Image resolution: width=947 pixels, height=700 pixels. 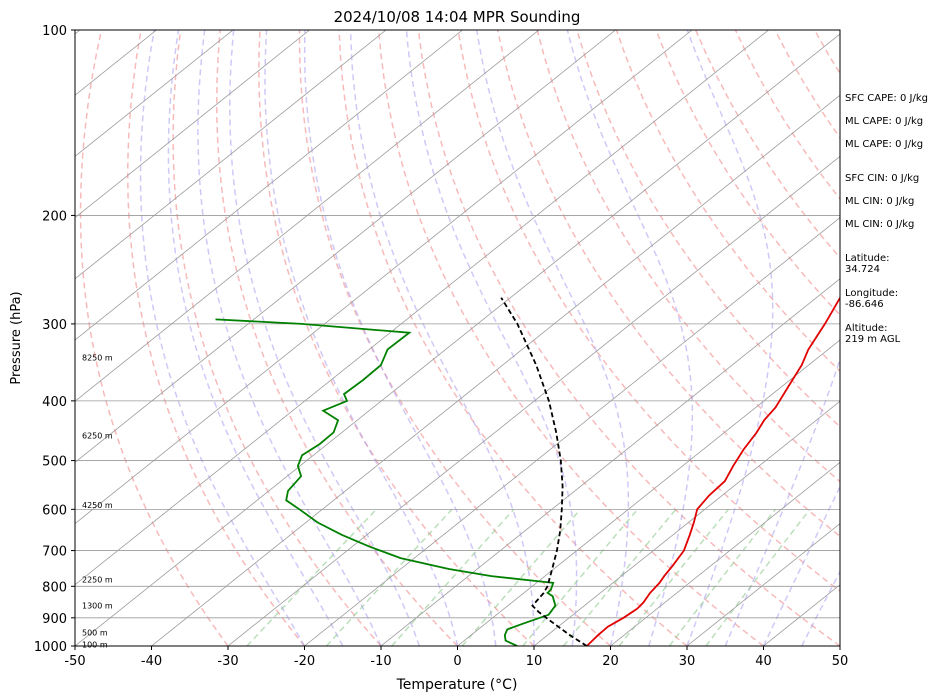 I want to click on x-axis: -50 -40 -30 -20 -10 0 10 20 30 40 50, so click(x=456, y=657).